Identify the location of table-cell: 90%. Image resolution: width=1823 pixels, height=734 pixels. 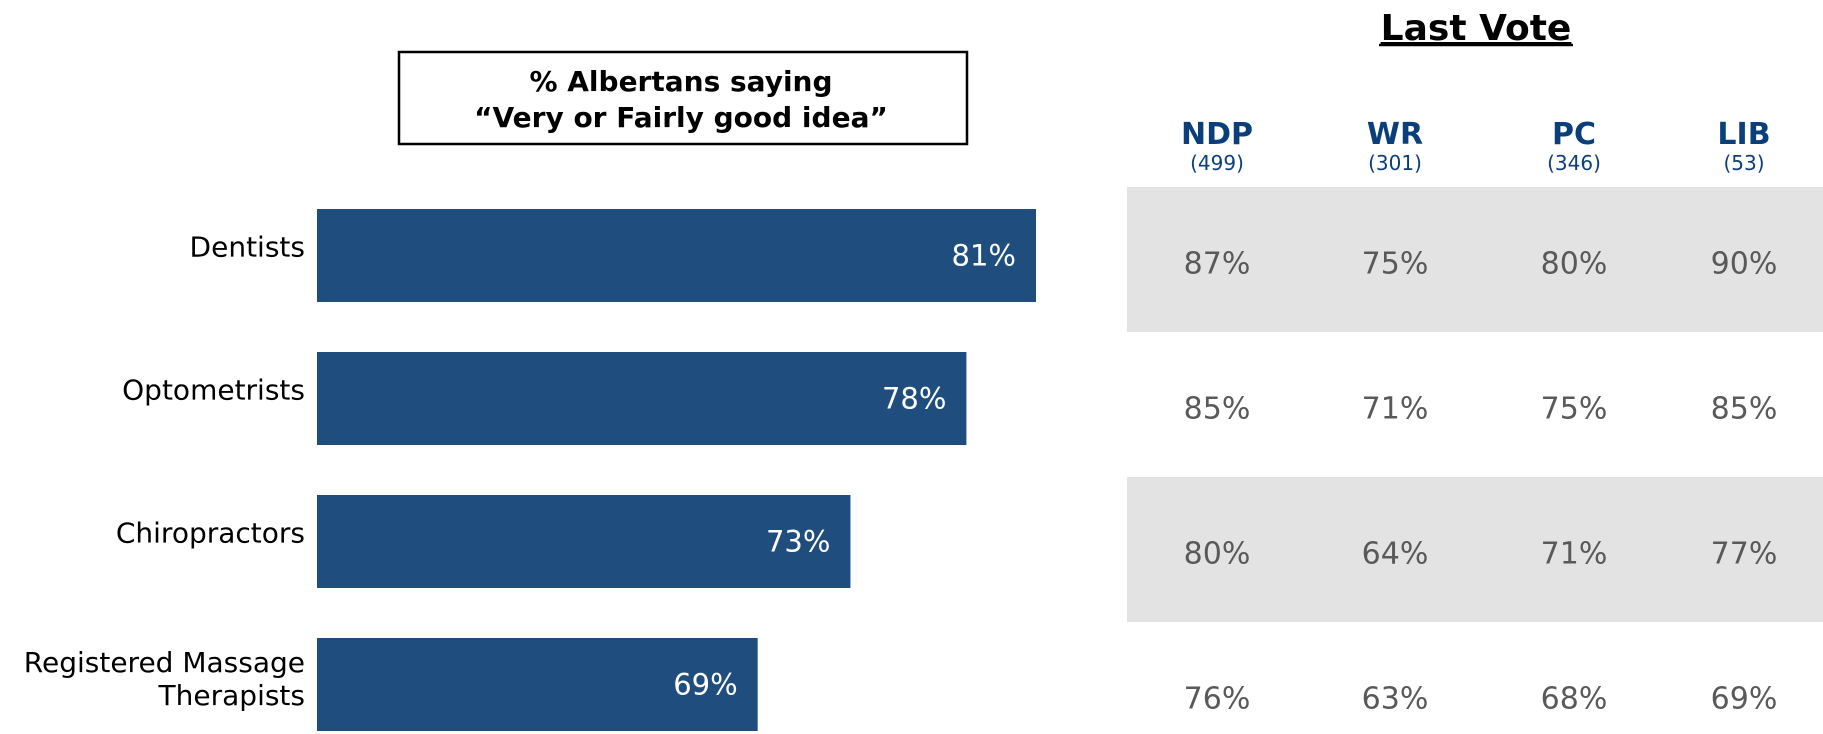
(1744, 264).